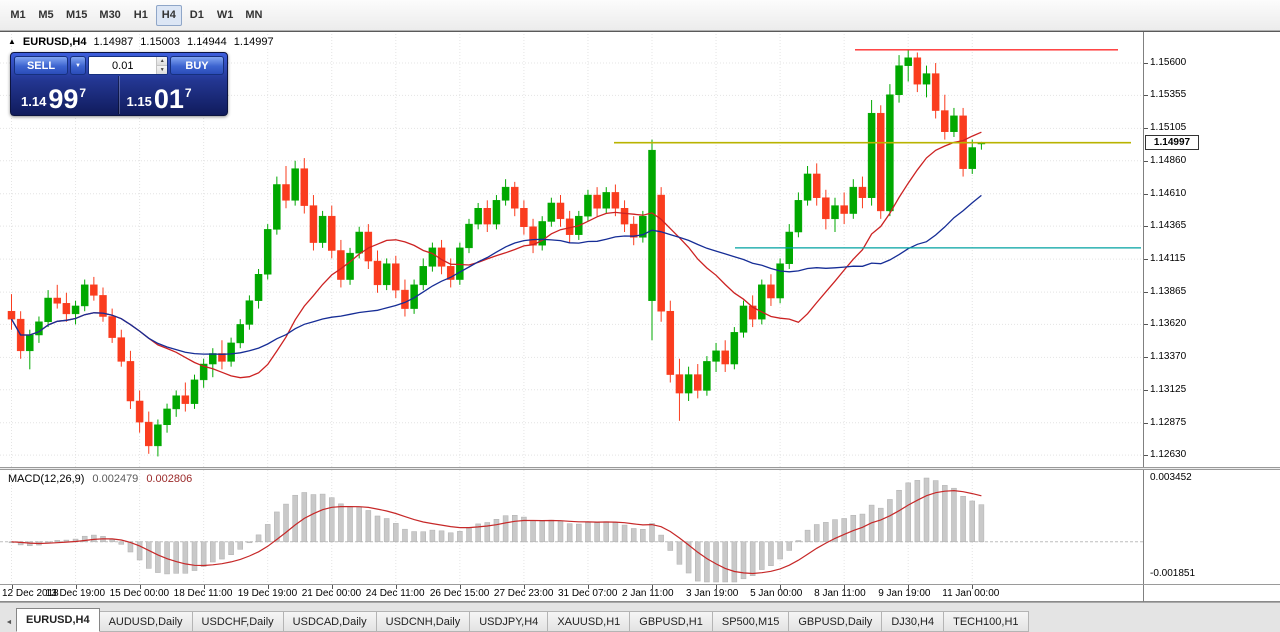 The height and width of the screenshot is (632, 1280). Describe the element at coordinates (46, 15) in the screenshot. I see `timeframe-button-m5: M5` at that location.